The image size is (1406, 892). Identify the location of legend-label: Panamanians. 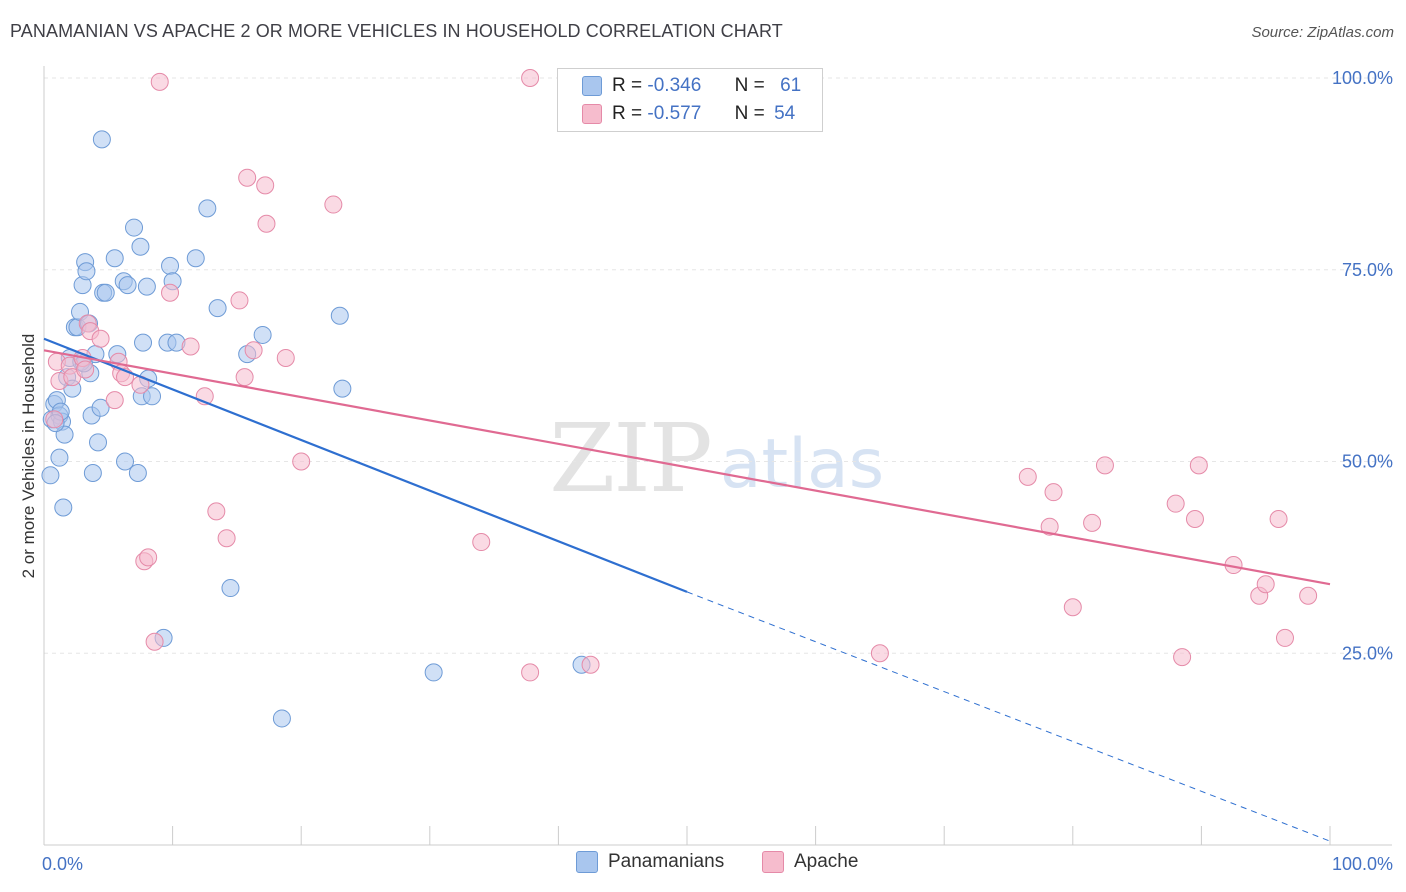
(666, 861).